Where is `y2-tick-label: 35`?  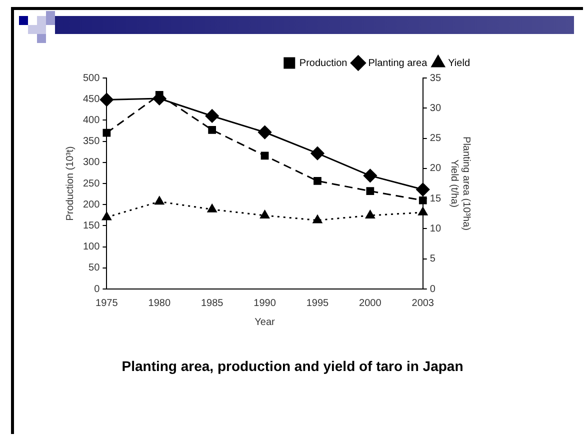 y2-tick-label: 35 is located at coordinates (436, 78).